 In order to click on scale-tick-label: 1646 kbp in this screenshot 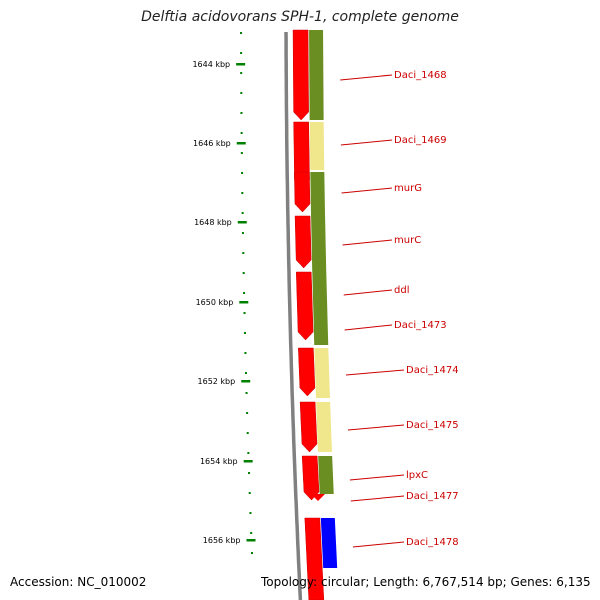, I will do `click(212, 143)`.